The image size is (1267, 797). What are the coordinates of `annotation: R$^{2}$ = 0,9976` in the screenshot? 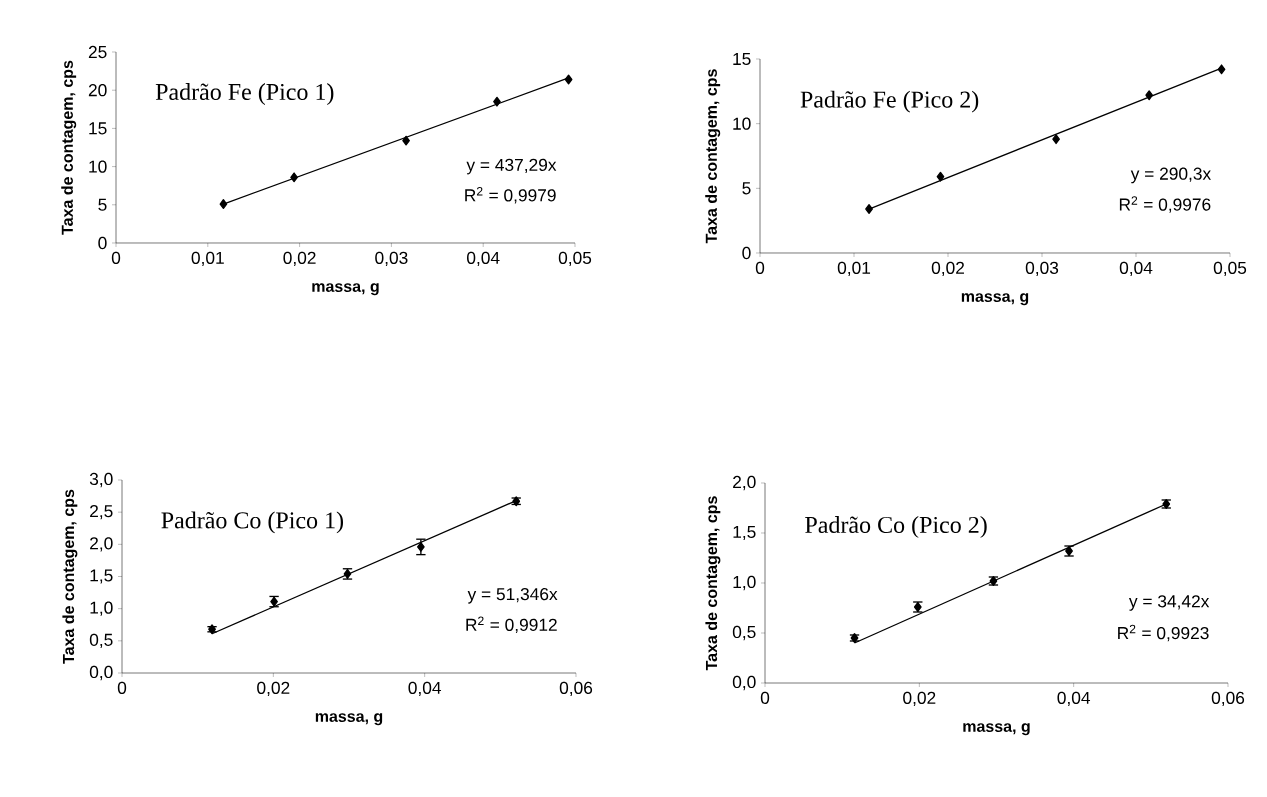 It's located at (1165, 204).